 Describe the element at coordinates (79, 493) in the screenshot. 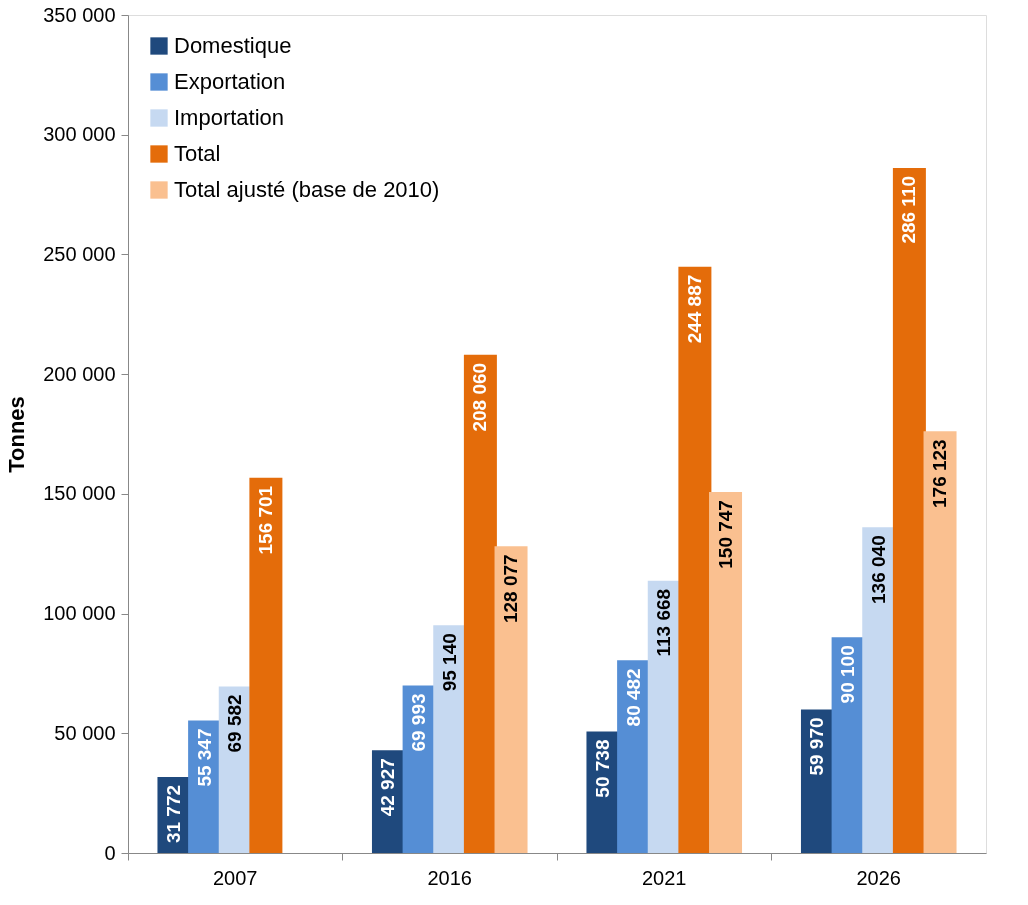

I see `y-tick-label: 150 000` at that location.